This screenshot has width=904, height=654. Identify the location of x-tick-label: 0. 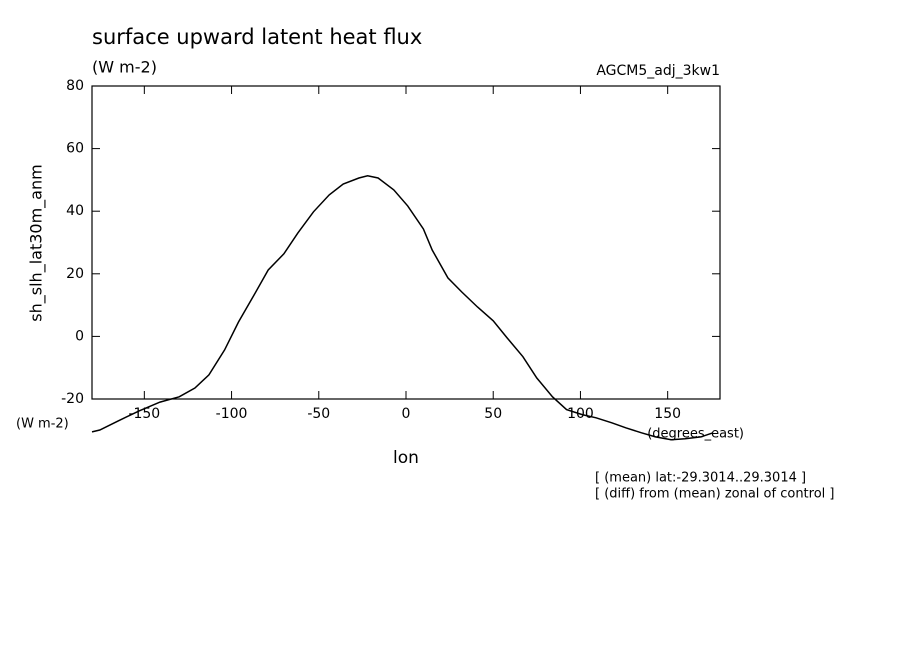
(406, 414).